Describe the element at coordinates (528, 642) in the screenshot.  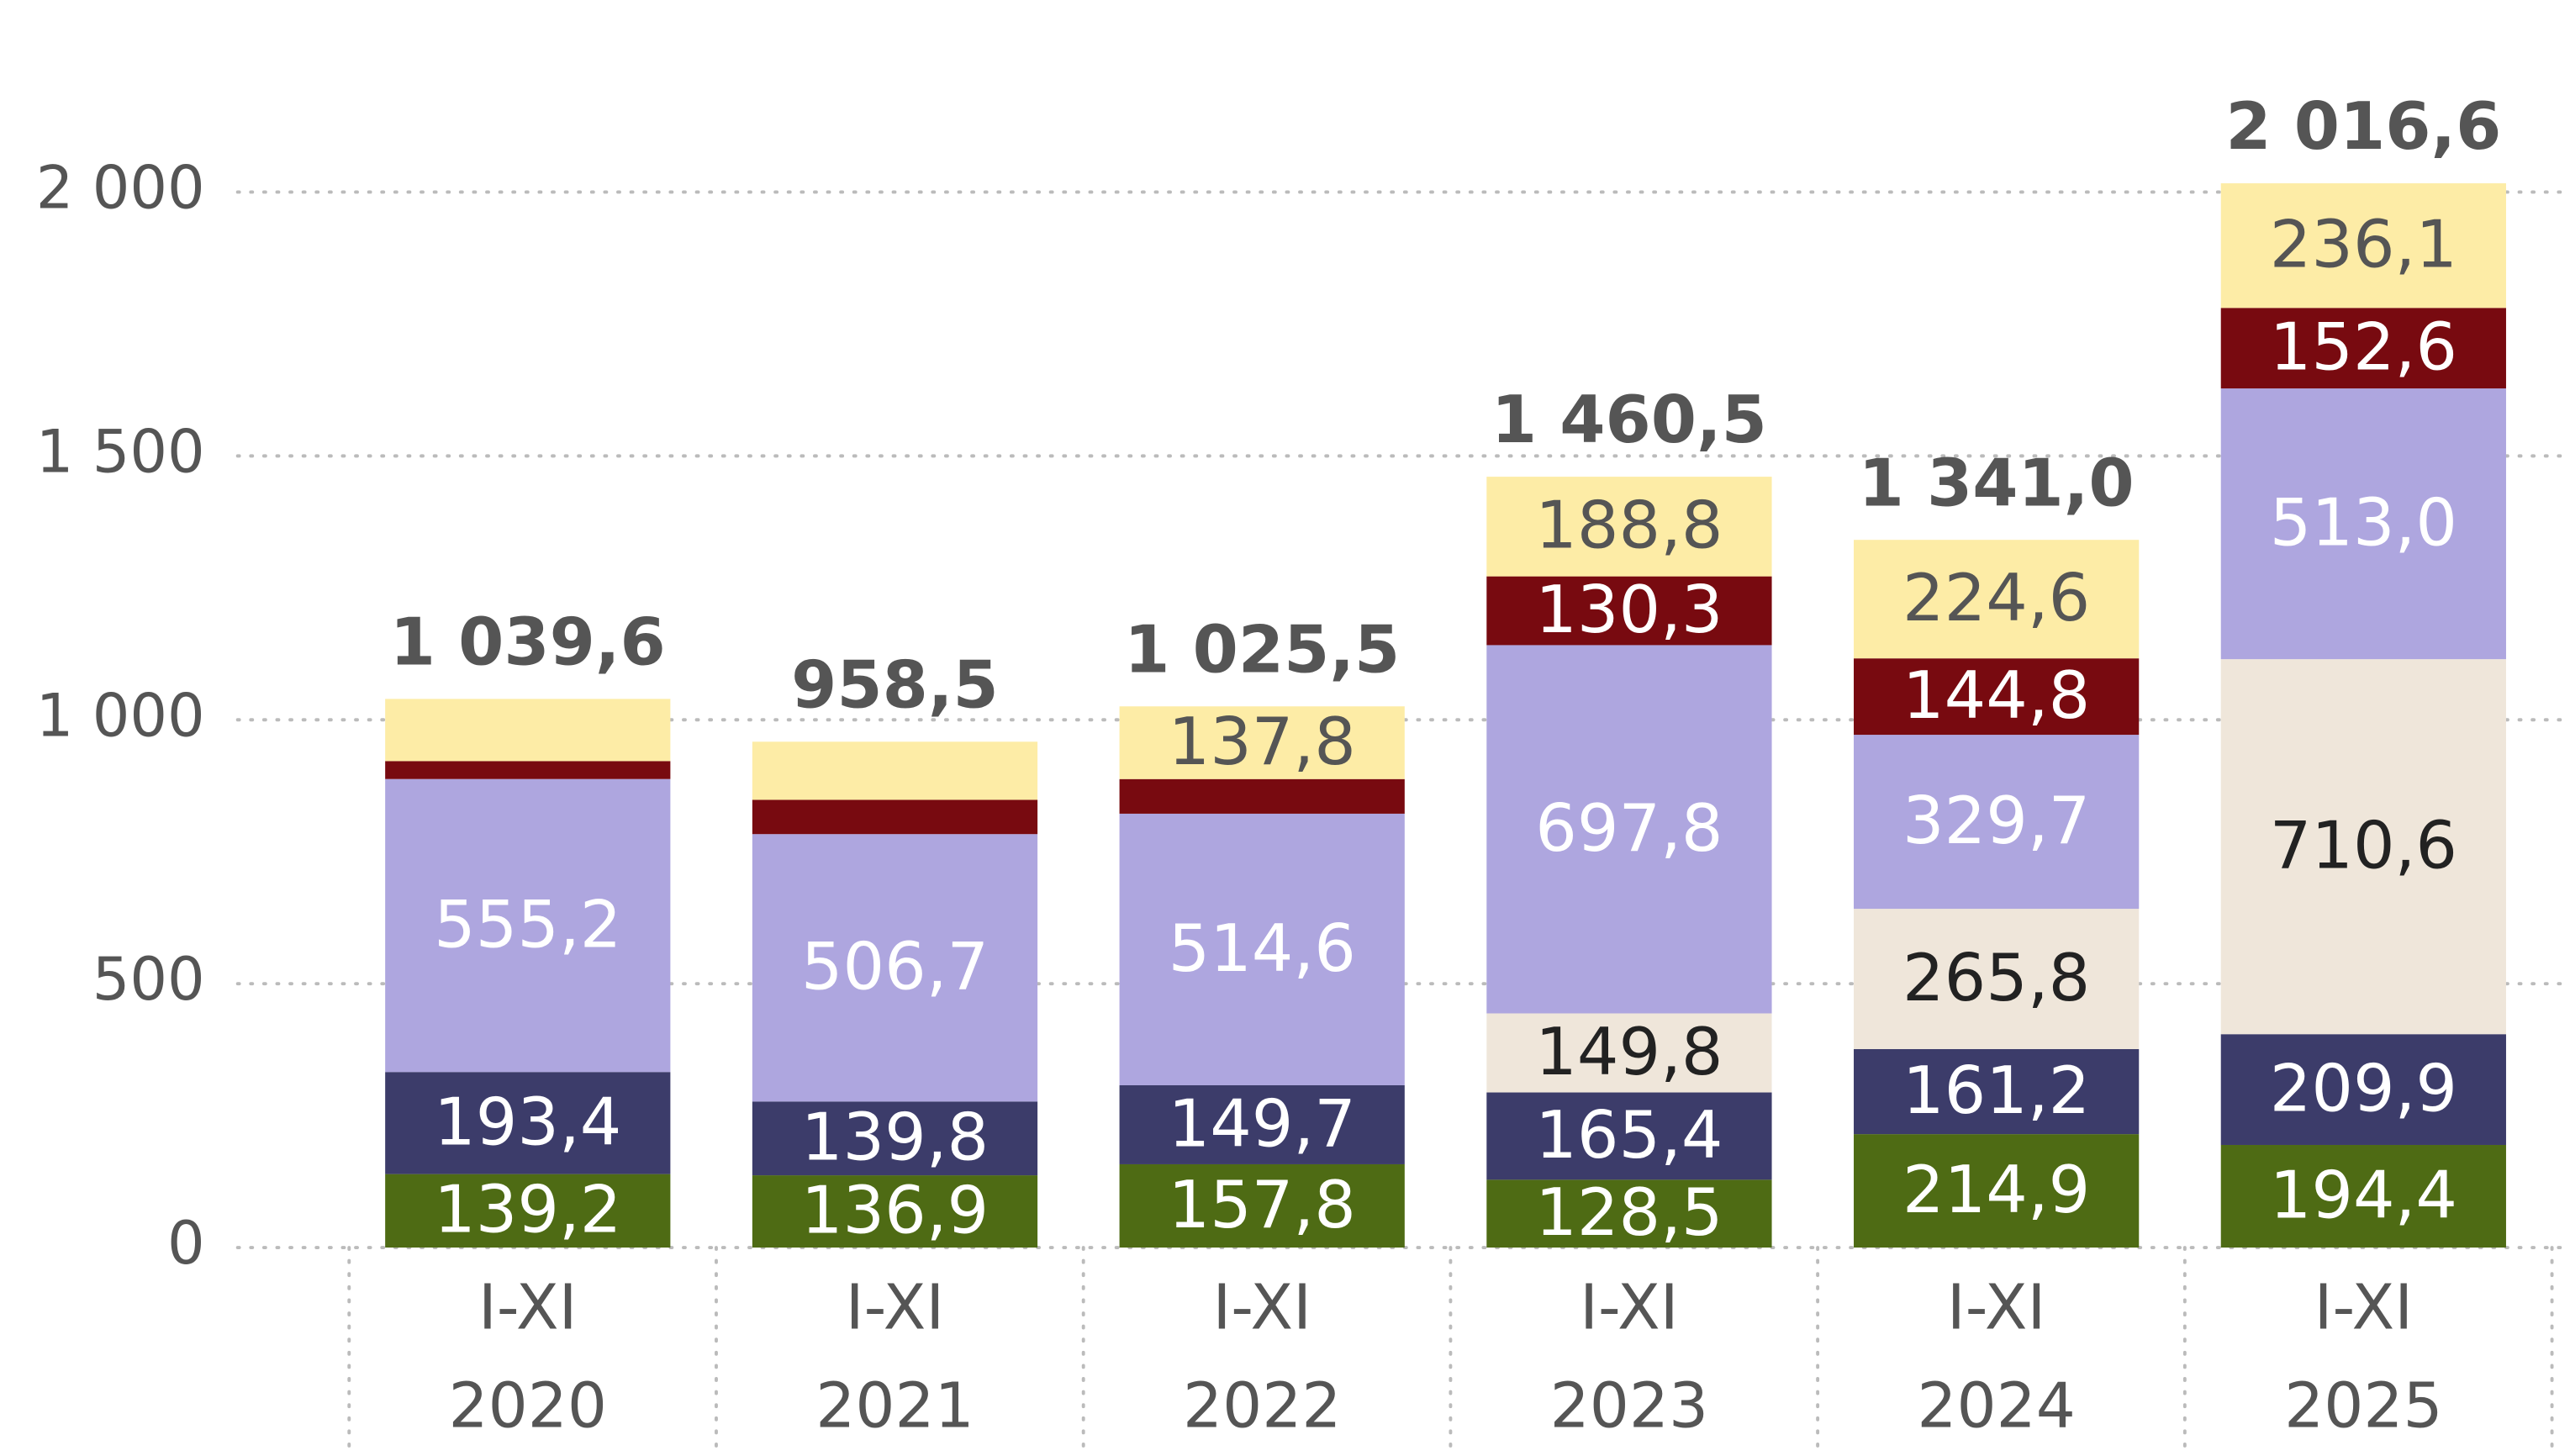
I see `total-label: 1 039,6` at that location.